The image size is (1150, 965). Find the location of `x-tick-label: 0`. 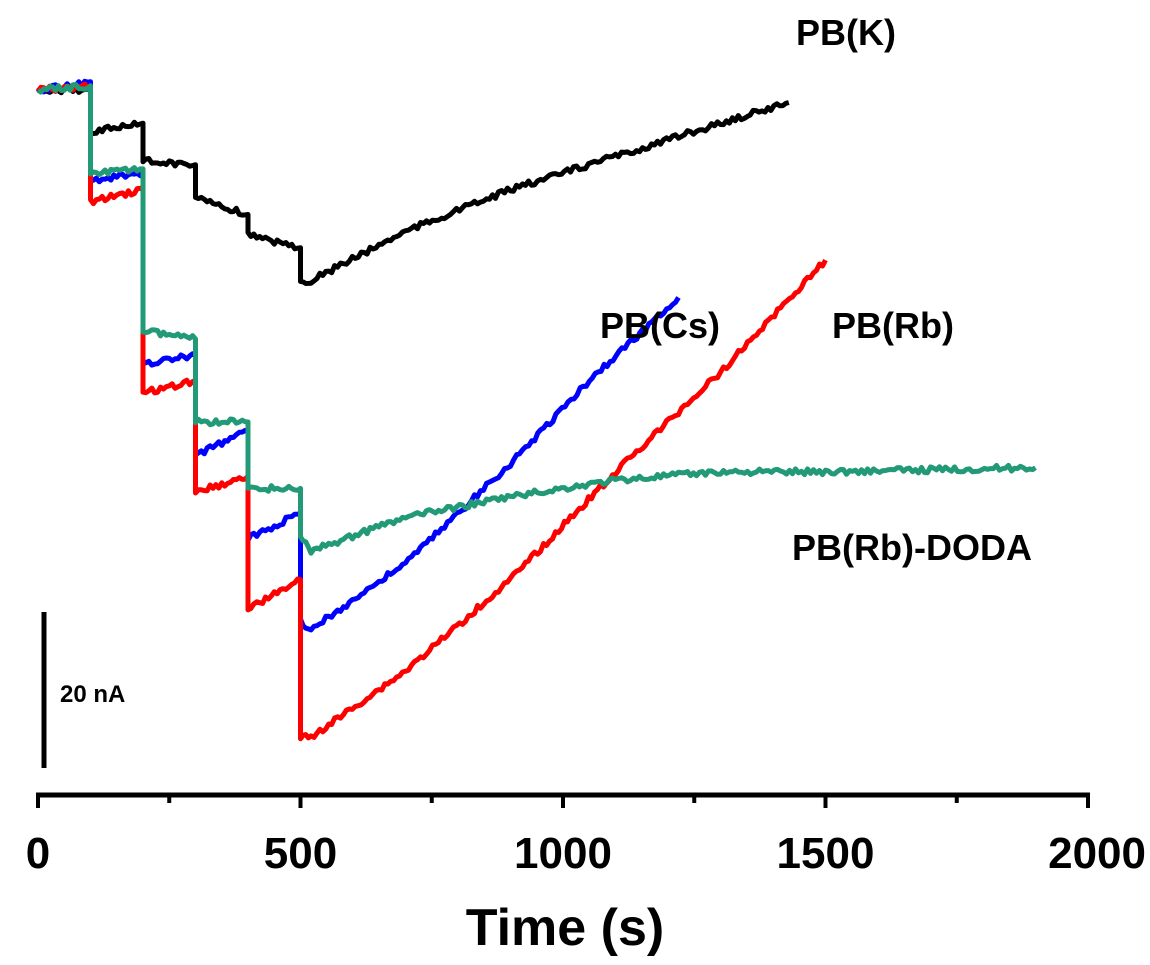

x-tick-label: 0 is located at coordinates (38, 853).